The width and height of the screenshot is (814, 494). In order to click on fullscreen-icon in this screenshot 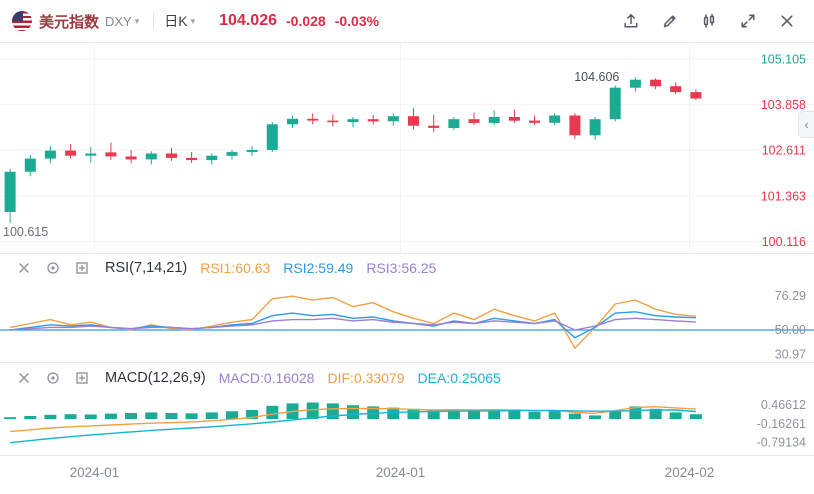, I will do `click(748, 21)`.